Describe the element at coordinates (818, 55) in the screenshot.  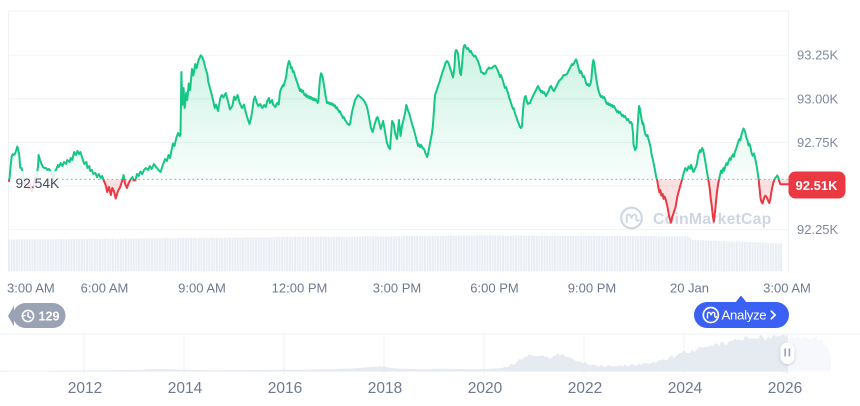
I see `svg-text: 93.25K` at that location.